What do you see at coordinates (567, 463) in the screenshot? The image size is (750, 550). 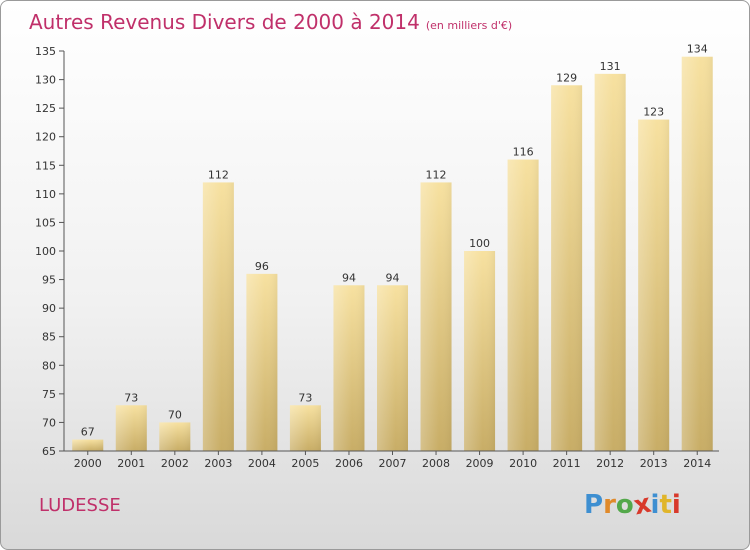 I see `x-tick-label: 2011` at bounding box center [567, 463].